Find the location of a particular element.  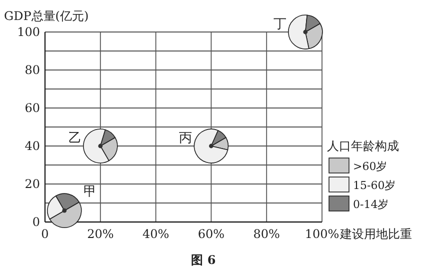

legend-label: 0-14岁 is located at coordinates (371, 204).